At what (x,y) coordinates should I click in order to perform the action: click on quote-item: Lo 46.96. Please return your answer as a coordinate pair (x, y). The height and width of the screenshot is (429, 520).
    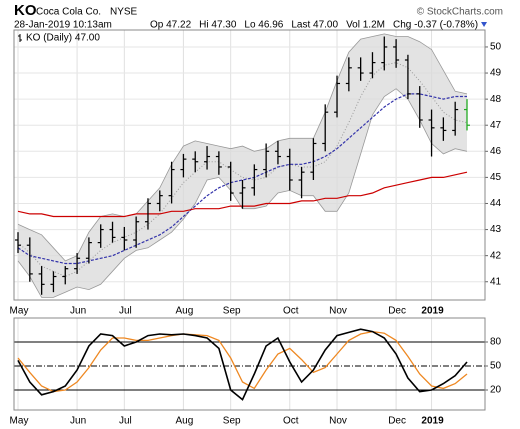
    Looking at the image, I should click on (263, 25).